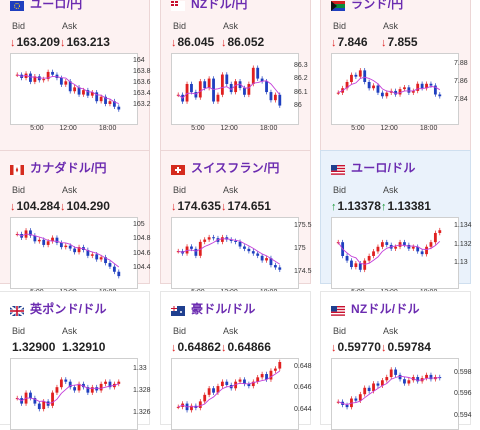 The width and height of the screenshot is (480, 430). Describe the element at coordinates (406, 206) in the screenshot. I see `ask-value: ↑1.13381` at that location.